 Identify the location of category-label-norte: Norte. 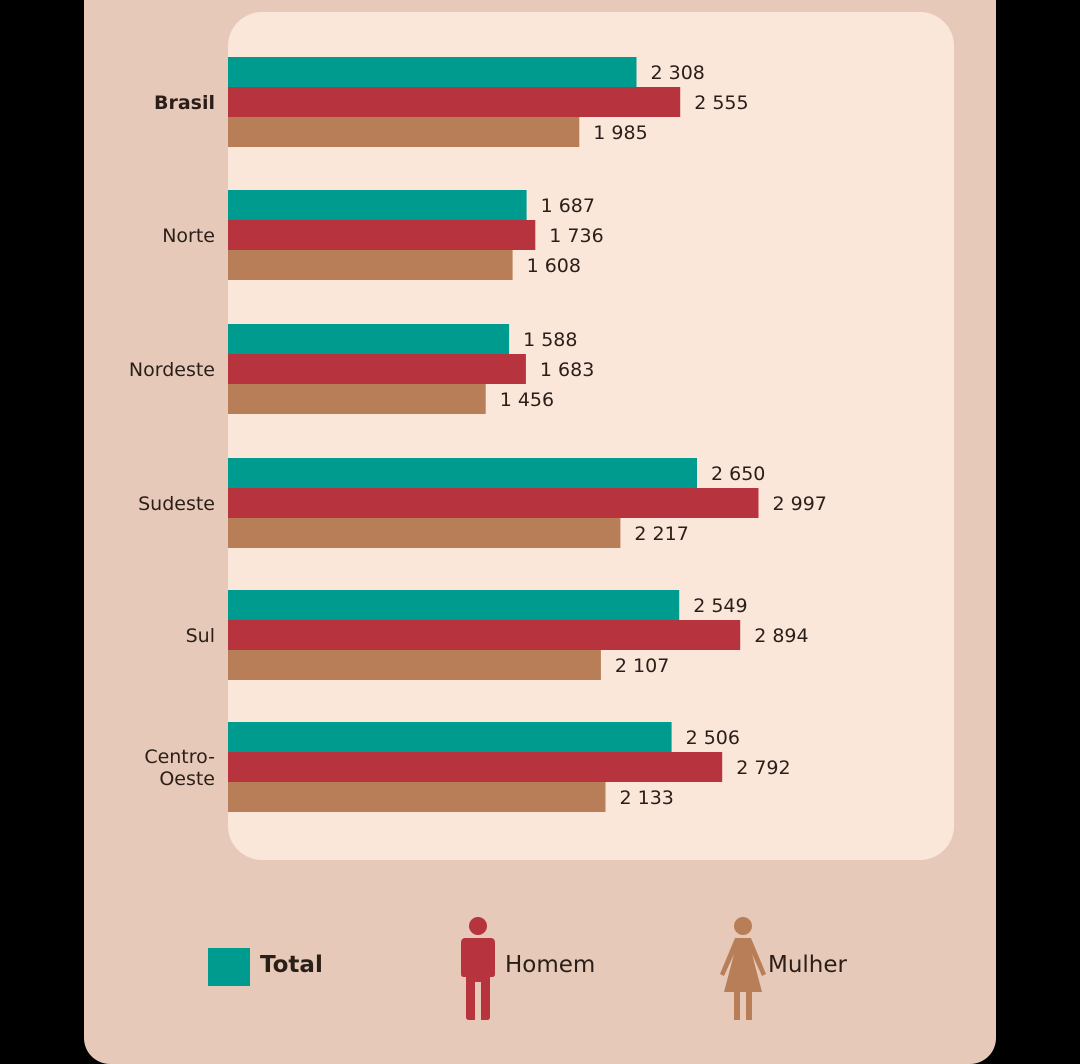
(188, 236).